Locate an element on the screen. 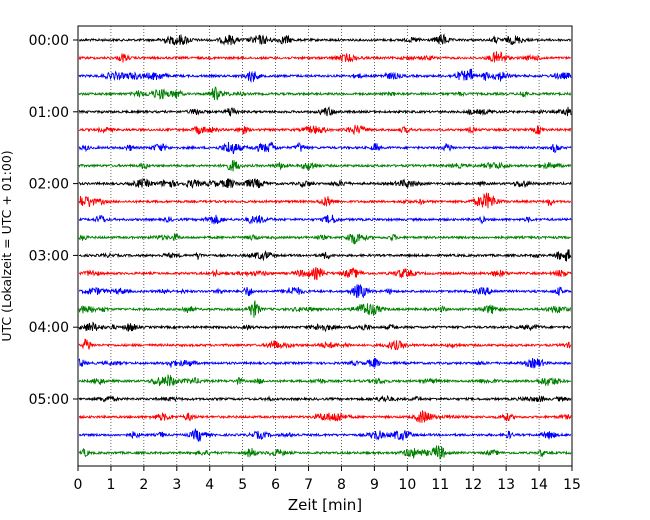 The height and width of the screenshot is (520, 650). y-tick-label: 00:00 is located at coordinates (49, 41).